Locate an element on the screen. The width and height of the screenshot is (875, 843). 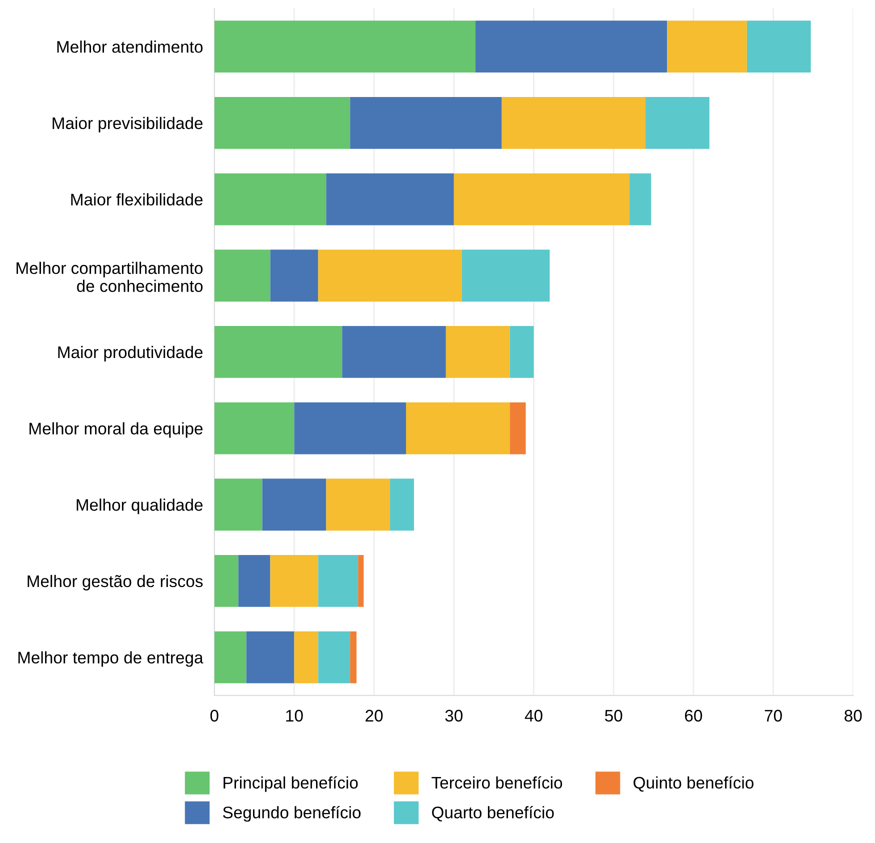
legend-label: Principal benefício is located at coordinates (291, 784).